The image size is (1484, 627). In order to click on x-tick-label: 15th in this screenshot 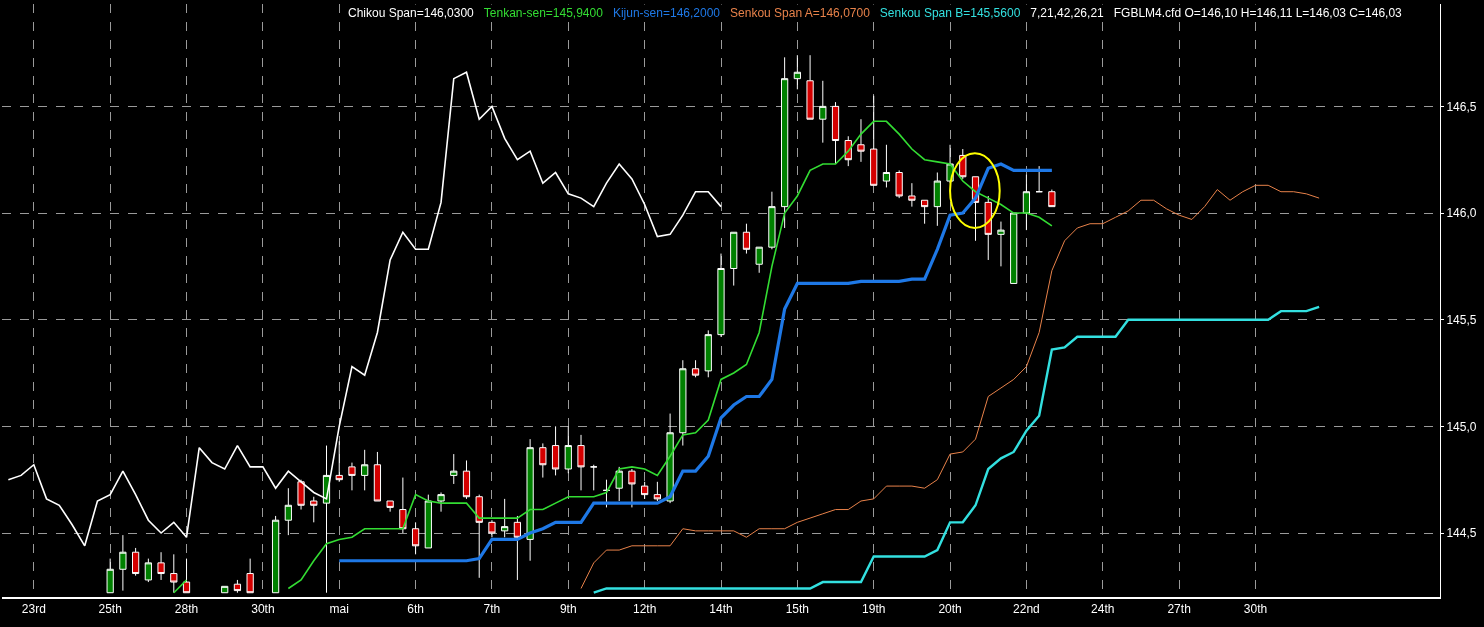, I will do `click(797, 609)`.